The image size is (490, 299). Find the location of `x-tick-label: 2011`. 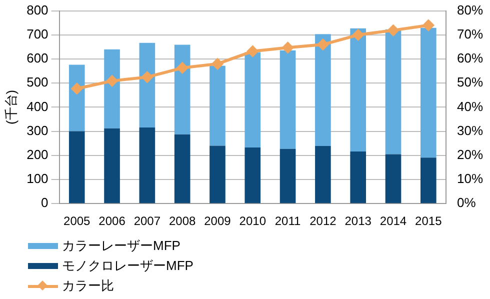

x-tick-label: 2011 is located at coordinates (288, 221).